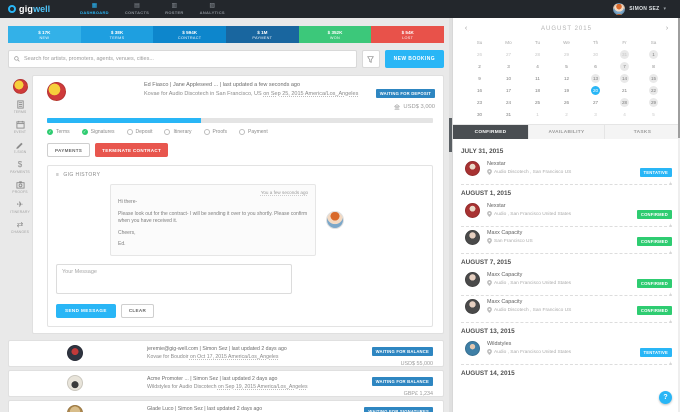 This screenshot has width=680, height=412. What do you see at coordinates (190, 34) in the screenshot?
I see `stat-chip-contract: $ 594K CONTRACT` at bounding box center [190, 34].